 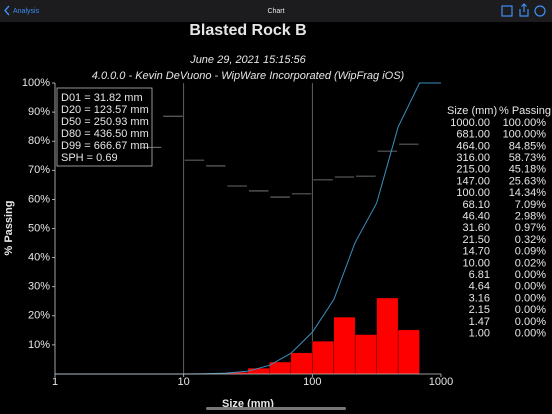 What do you see at coordinates (473, 170) in the screenshot?
I see `table-size: 215.00` at bounding box center [473, 170].